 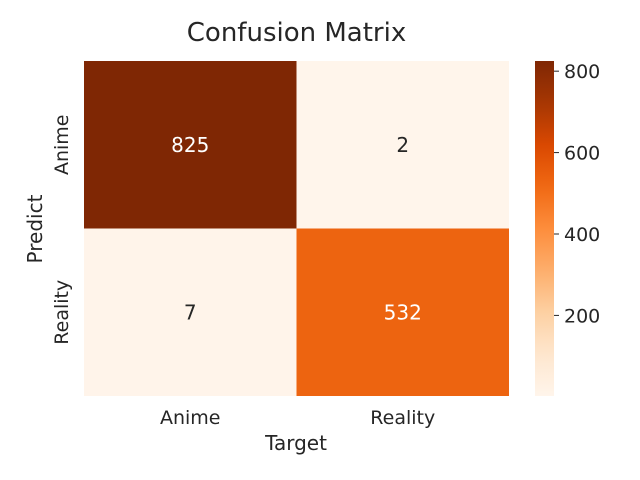 What do you see at coordinates (62, 144) in the screenshot?
I see `y-tick-label: Anime` at bounding box center [62, 144].